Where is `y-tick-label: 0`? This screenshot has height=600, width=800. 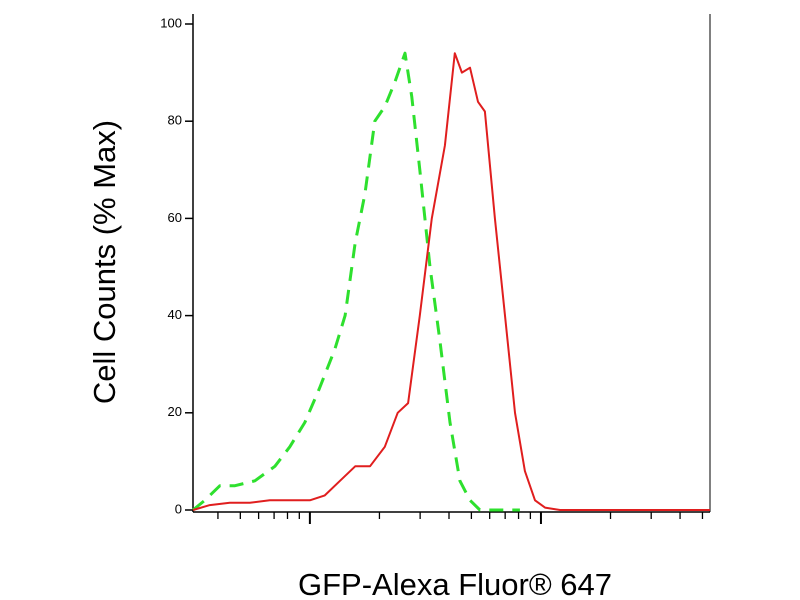 y-tick-label: 0 is located at coordinates (178, 508).